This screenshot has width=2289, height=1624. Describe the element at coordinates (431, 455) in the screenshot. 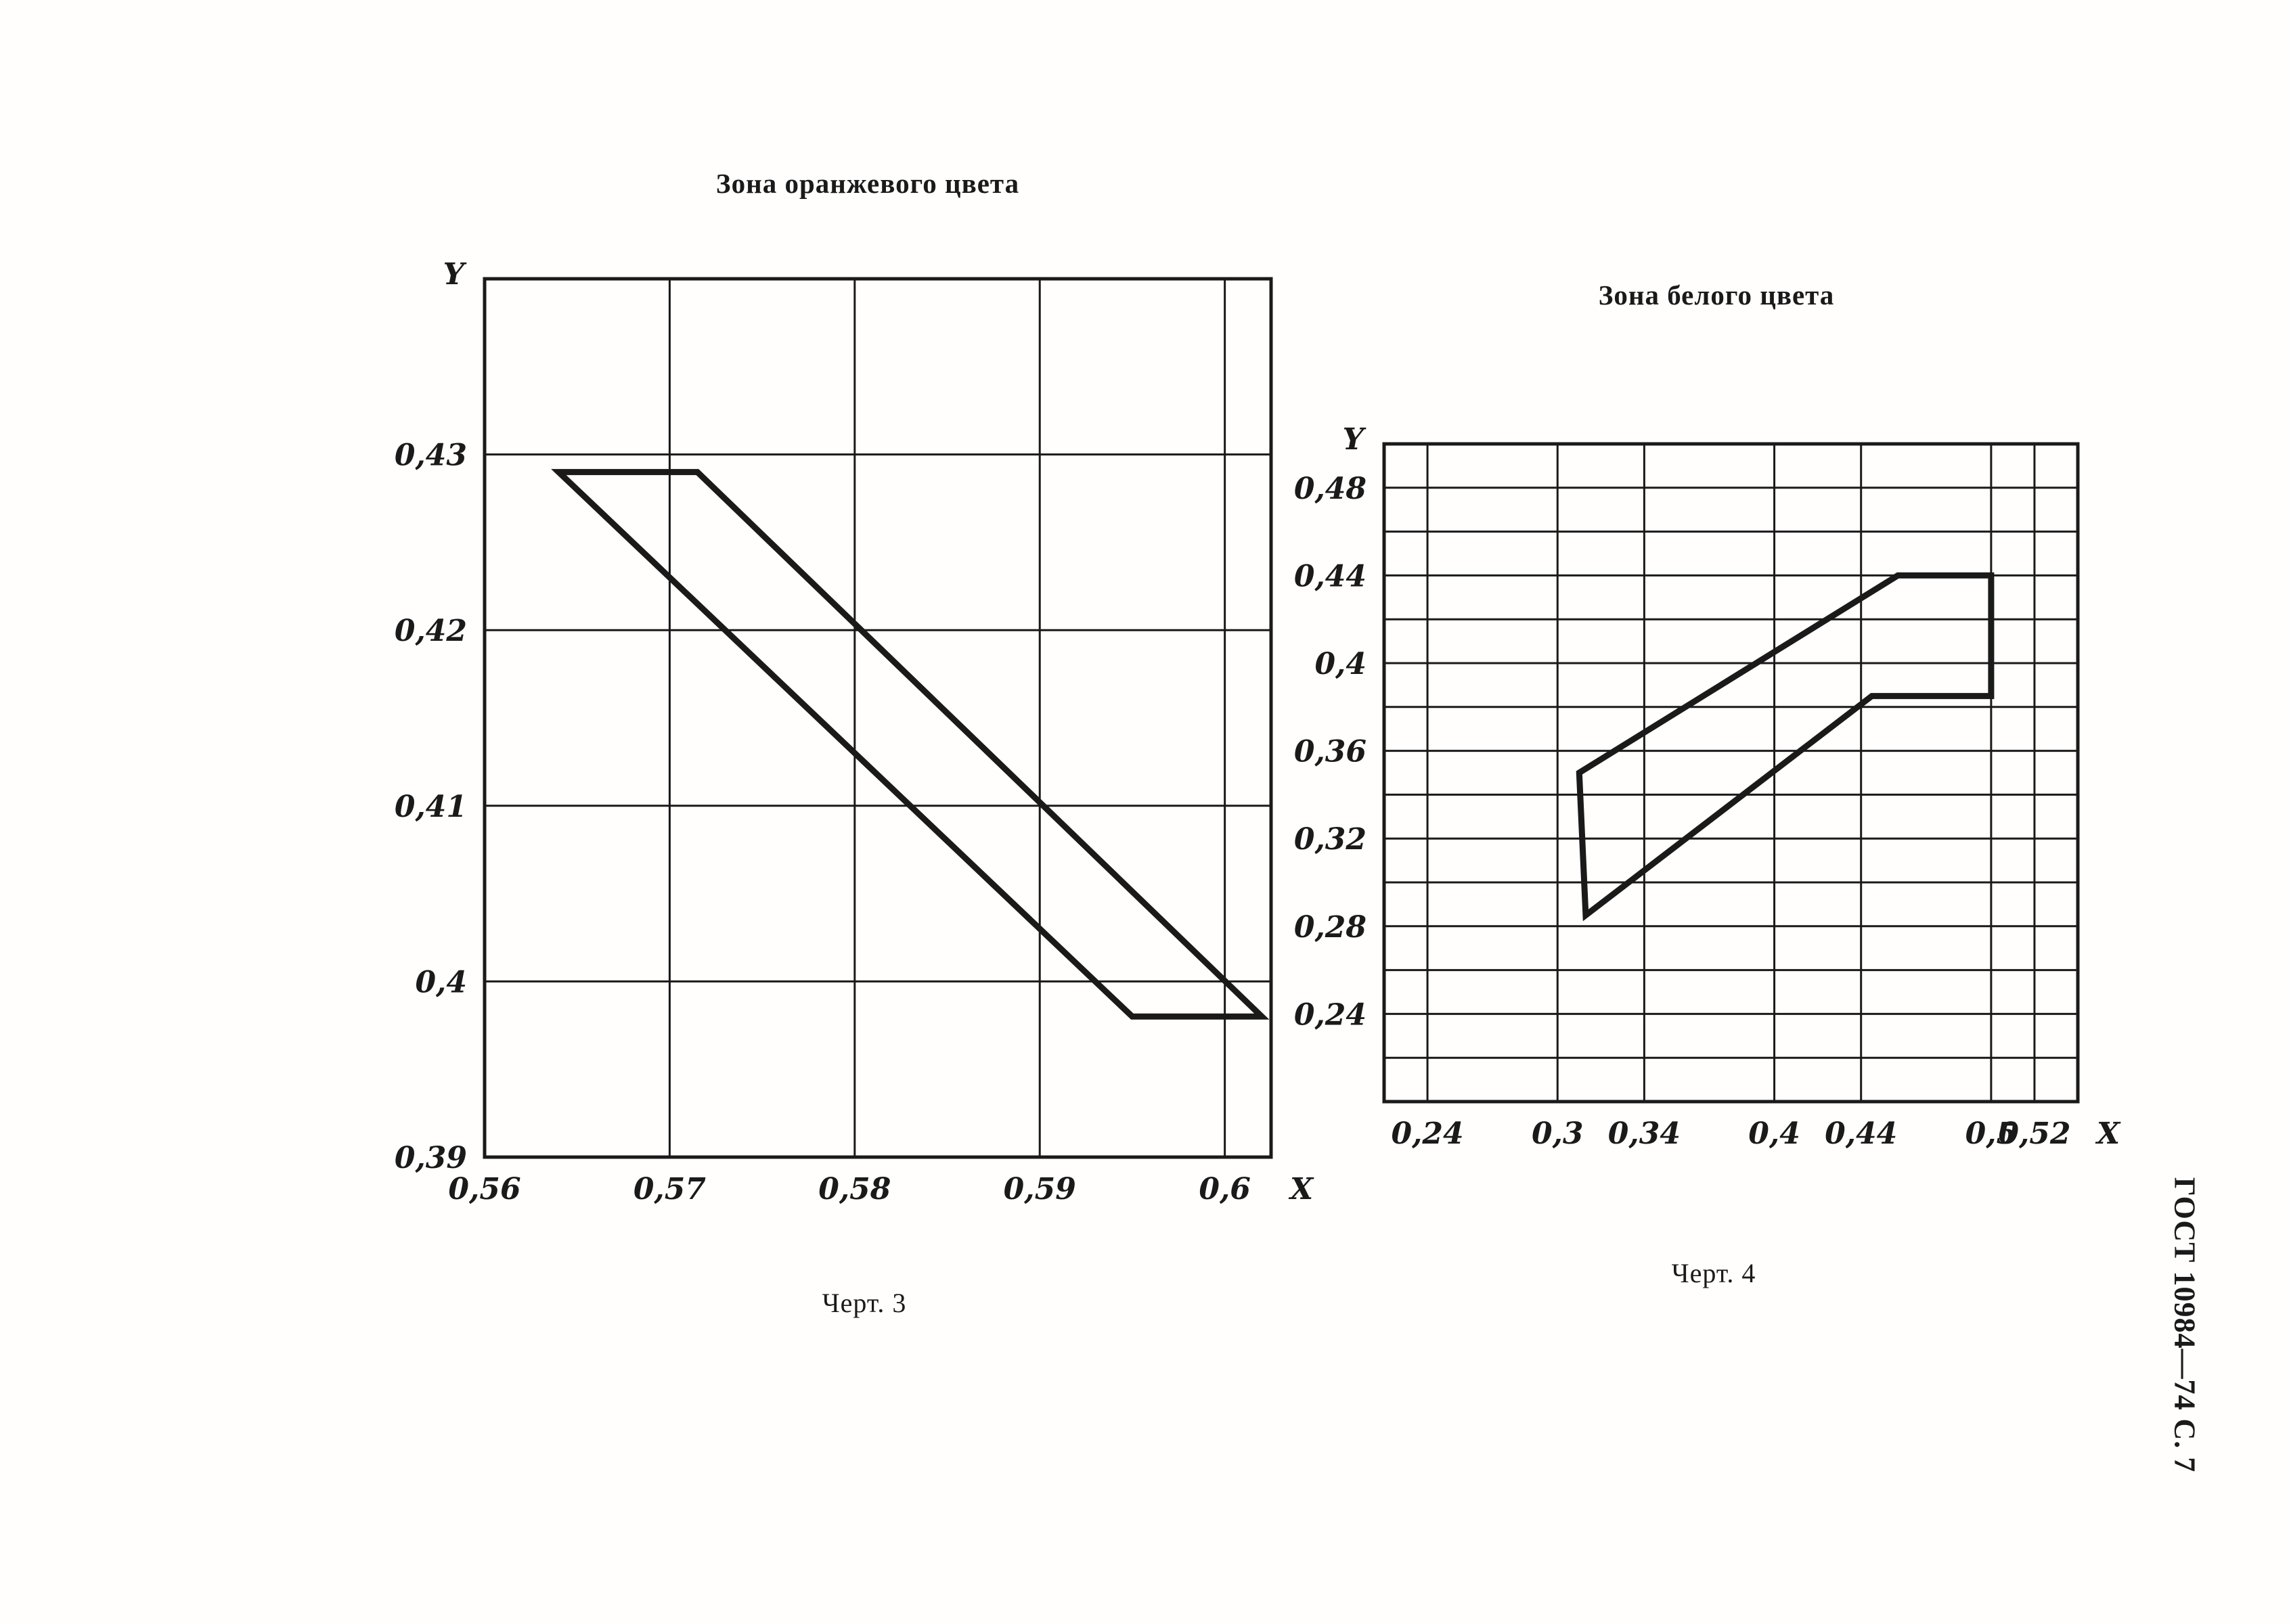

I see `y-tick-label: 0,43` at that location.